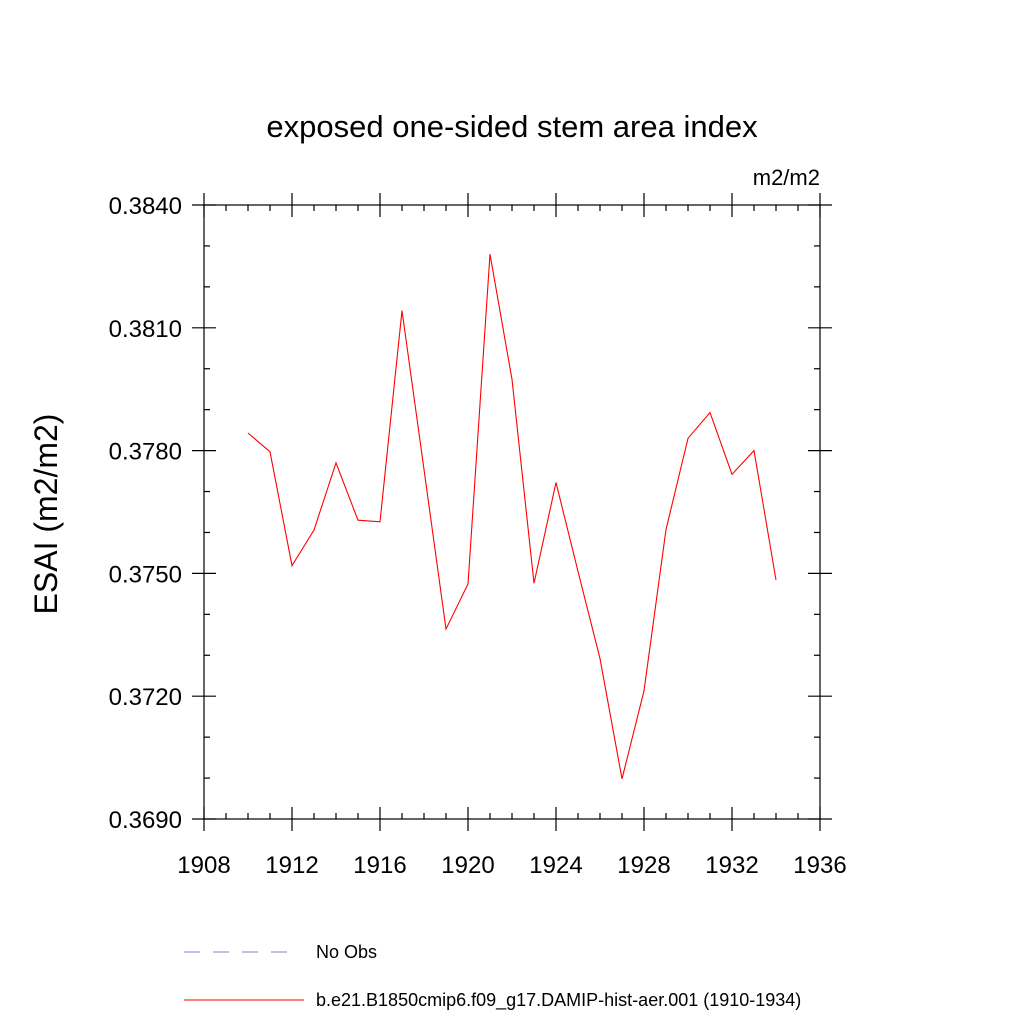  I want to click on x-tick-label: 1920, so click(467, 865).